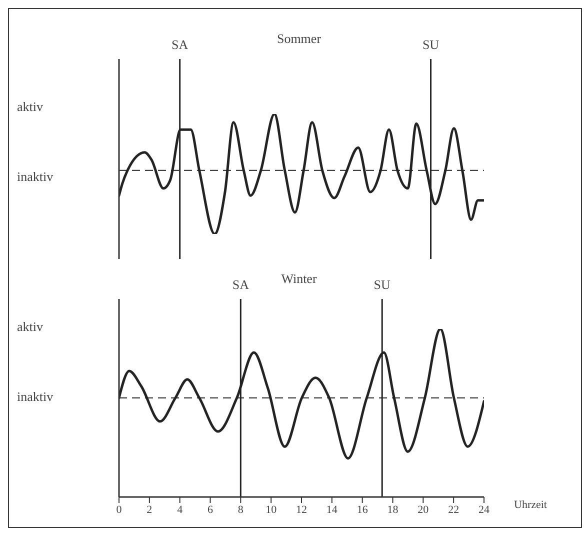  What do you see at coordinates (424, 510) in the screenshot?
I see `x-tick-label: 20` at bounding box center [424, 510].